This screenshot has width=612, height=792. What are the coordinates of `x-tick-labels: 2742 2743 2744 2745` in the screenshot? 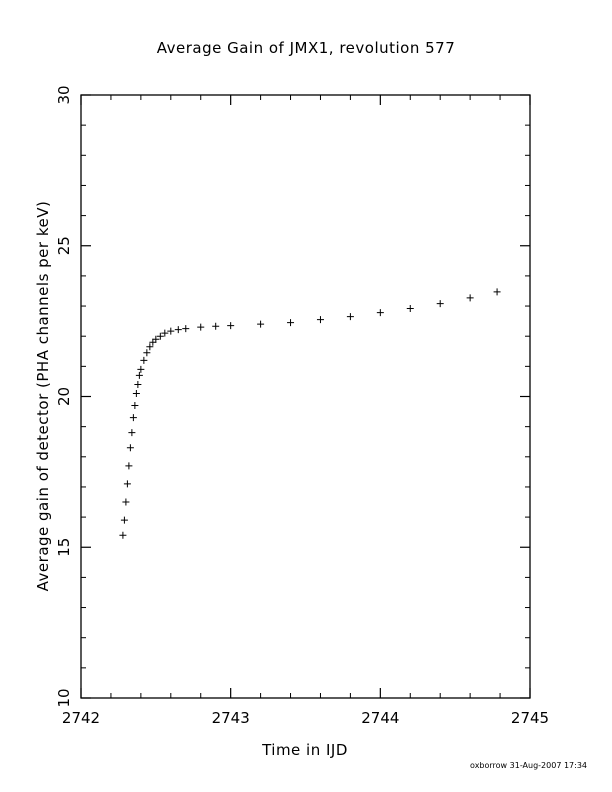 It's located at (305, 718).